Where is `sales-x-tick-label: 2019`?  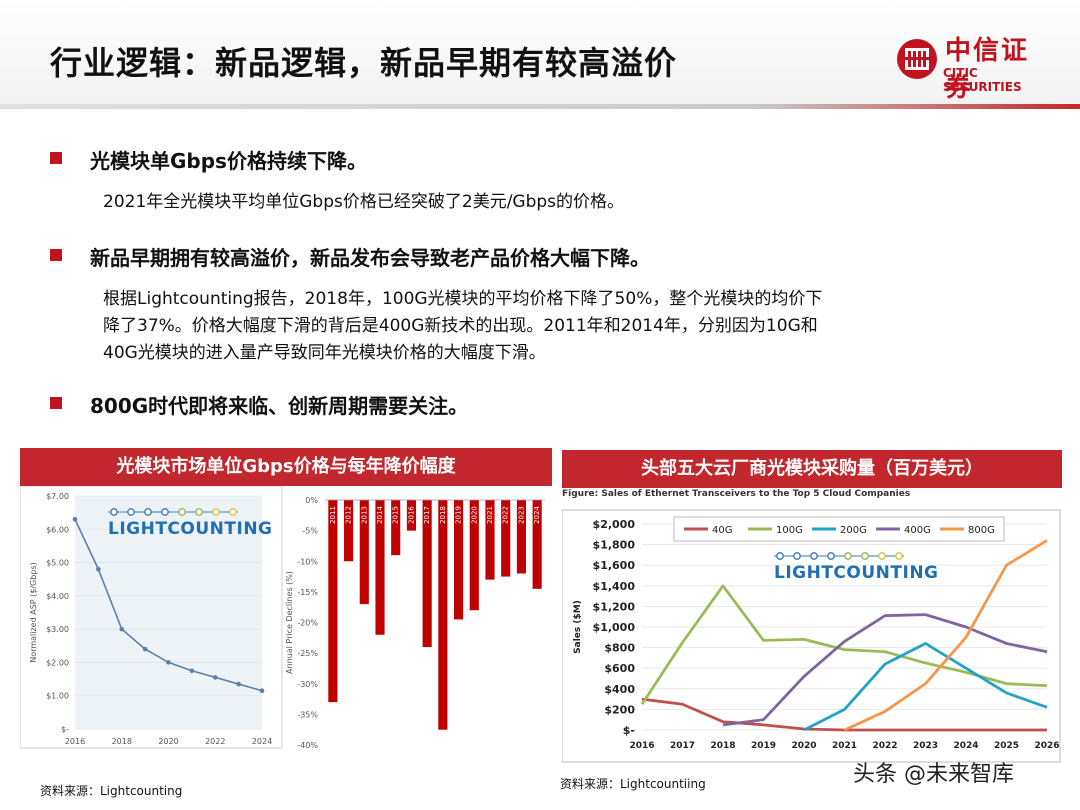
sales-x-tick-label: 2019 is located at coordinates (763, 746).